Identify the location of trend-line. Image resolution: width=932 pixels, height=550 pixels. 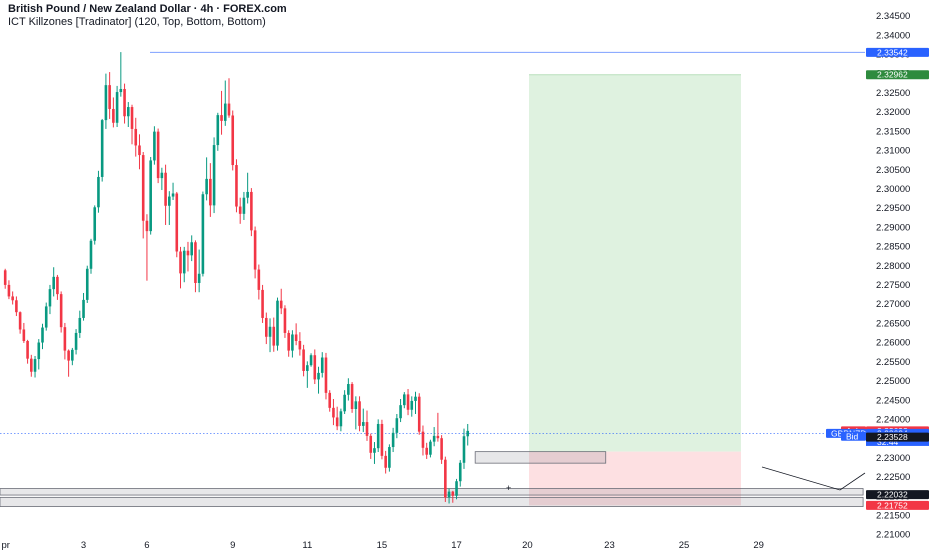
(813, 478).